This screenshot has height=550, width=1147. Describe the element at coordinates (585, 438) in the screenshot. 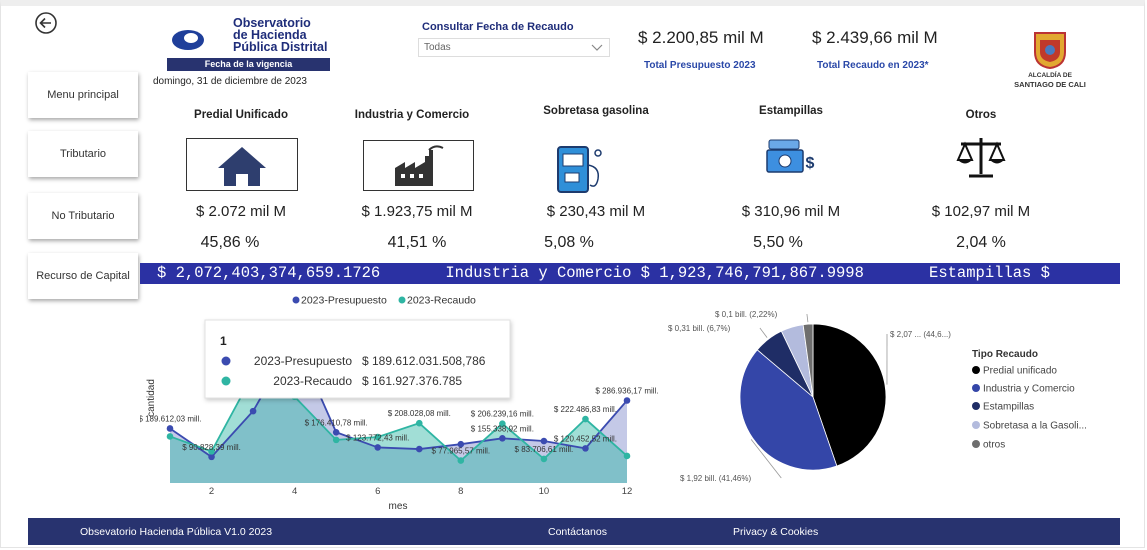

I see `data-label: $ 120.452,52 mill.` at that location.